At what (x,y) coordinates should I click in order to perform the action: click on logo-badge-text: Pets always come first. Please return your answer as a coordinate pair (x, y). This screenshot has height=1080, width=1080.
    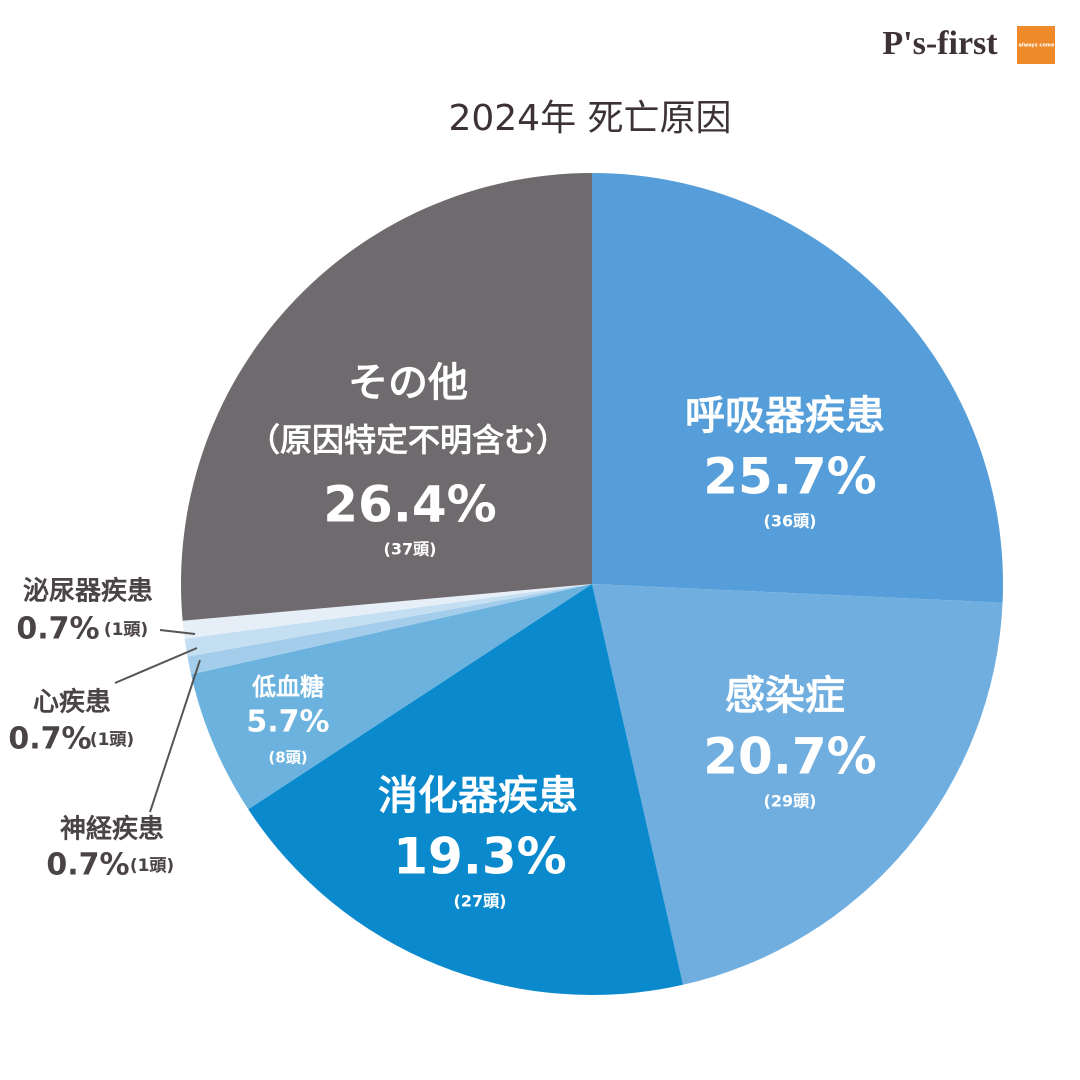
    Looking at the image, I should click on (1036, 46).